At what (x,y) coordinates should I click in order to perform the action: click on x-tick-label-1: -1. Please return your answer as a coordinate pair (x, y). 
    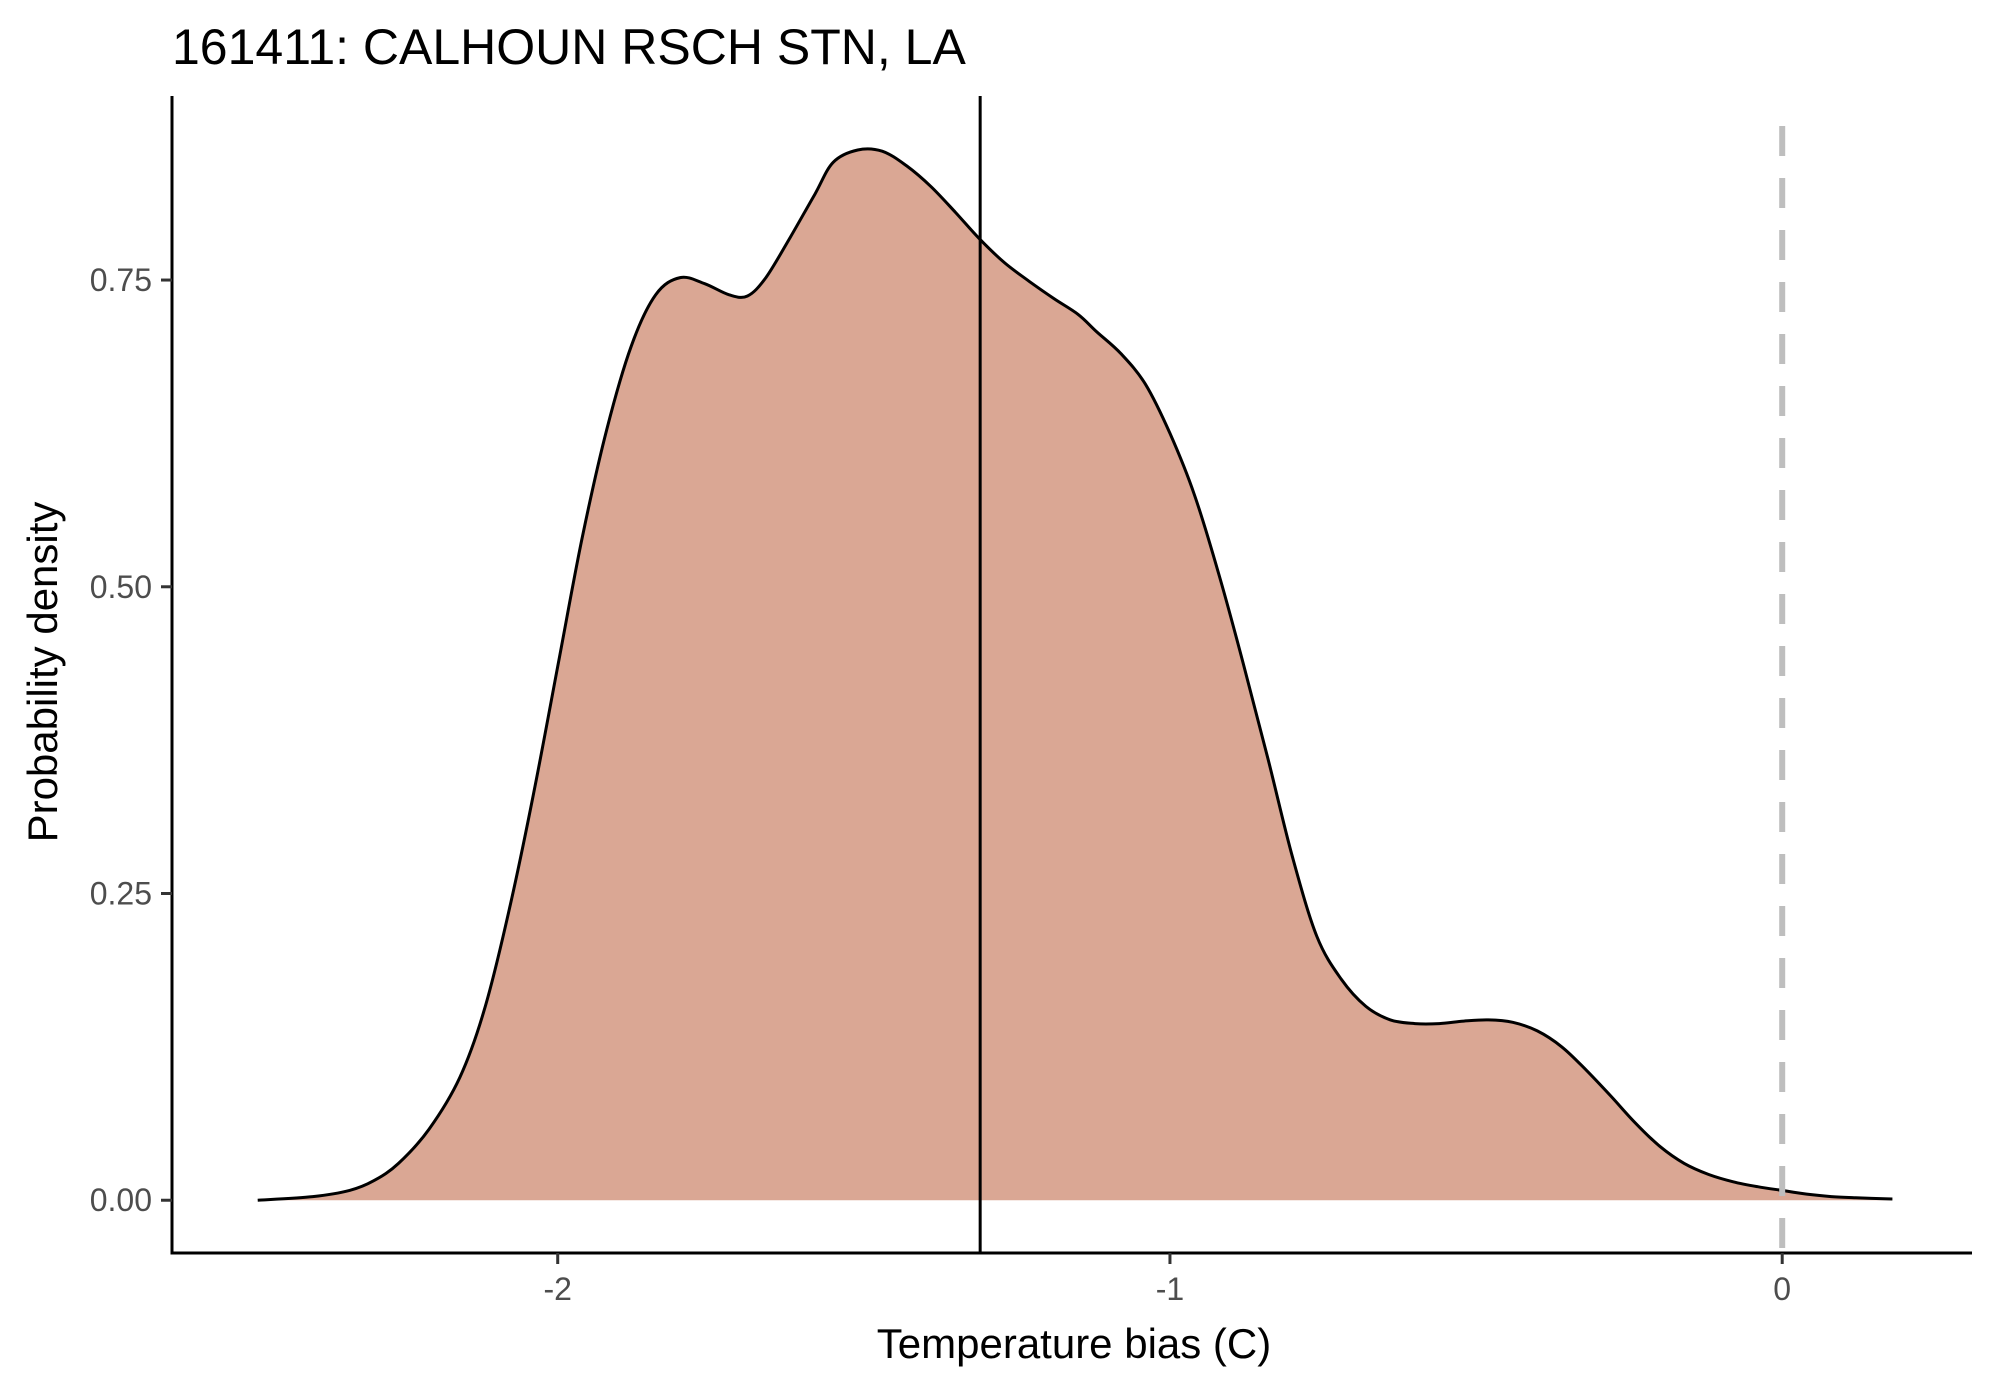
    Looking at the image, I should click on (1170, 1289).